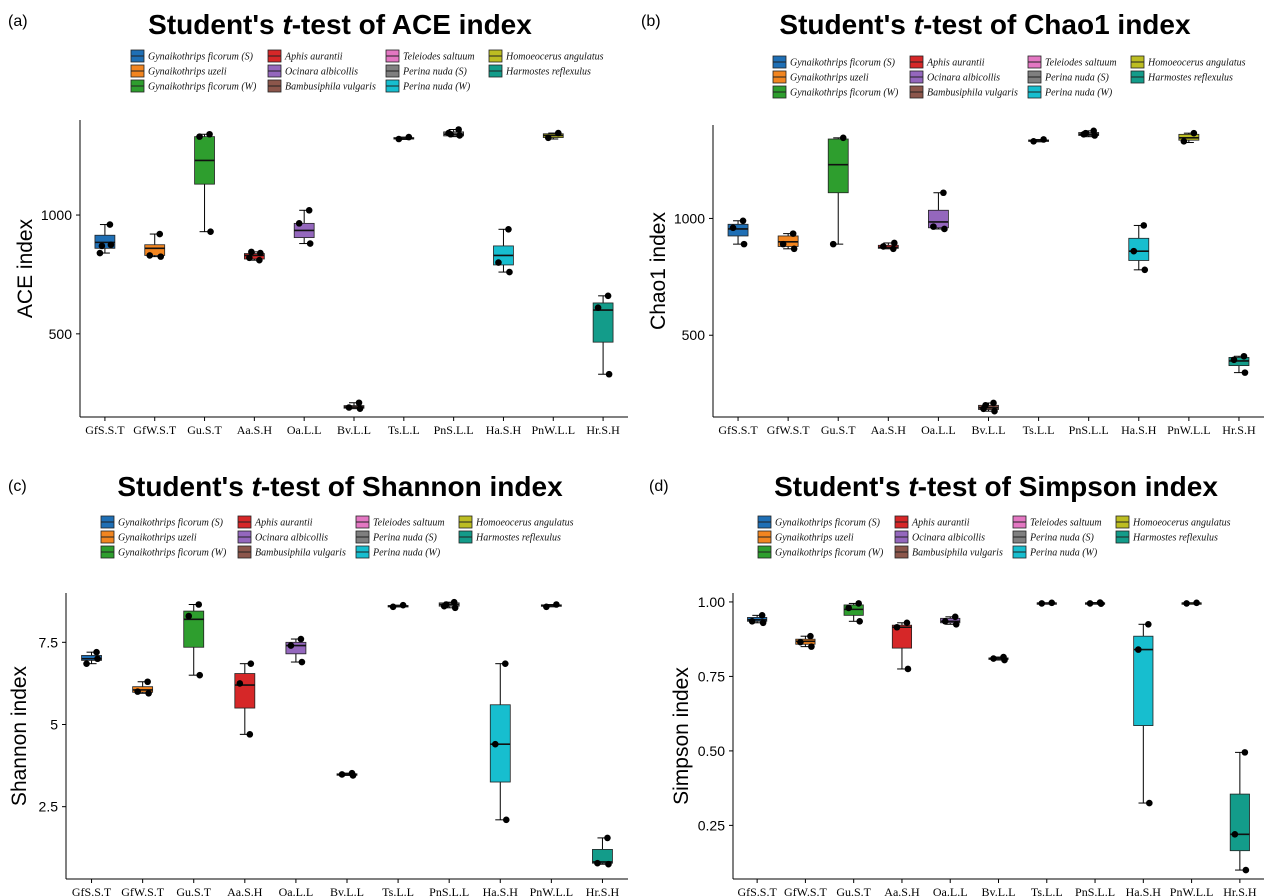  What do you see at coordinates (184, 486) in the screenshot?
I see `title-part: Student's` at bounding box center [184, 486].